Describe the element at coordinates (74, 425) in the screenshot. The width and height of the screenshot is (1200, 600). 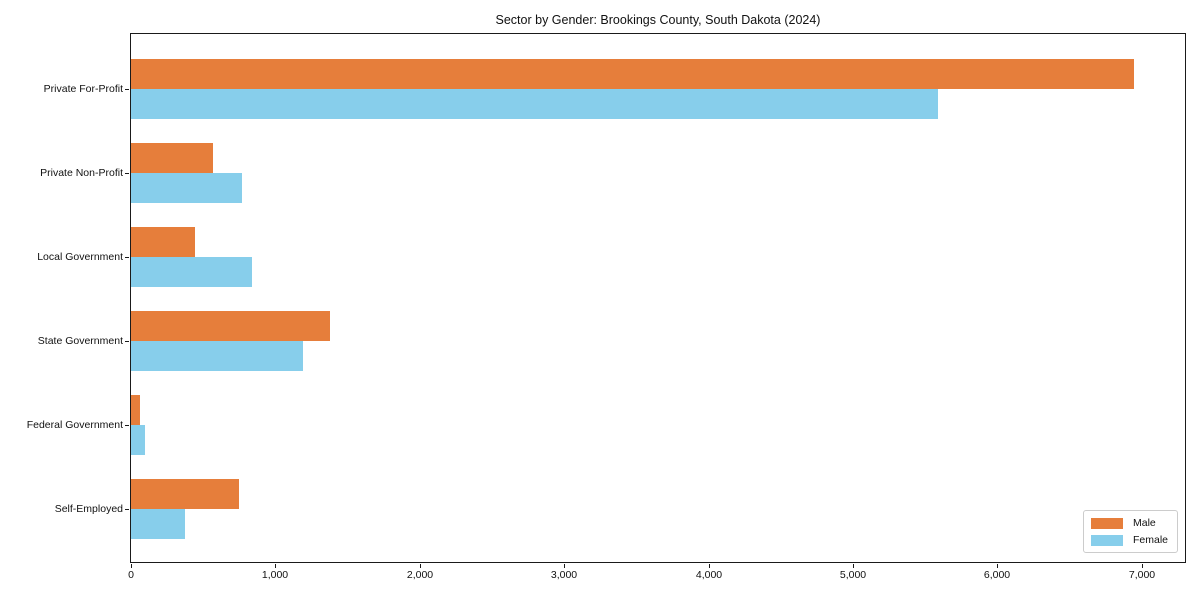
I see `y-tick-label: Federal Government` at that location.